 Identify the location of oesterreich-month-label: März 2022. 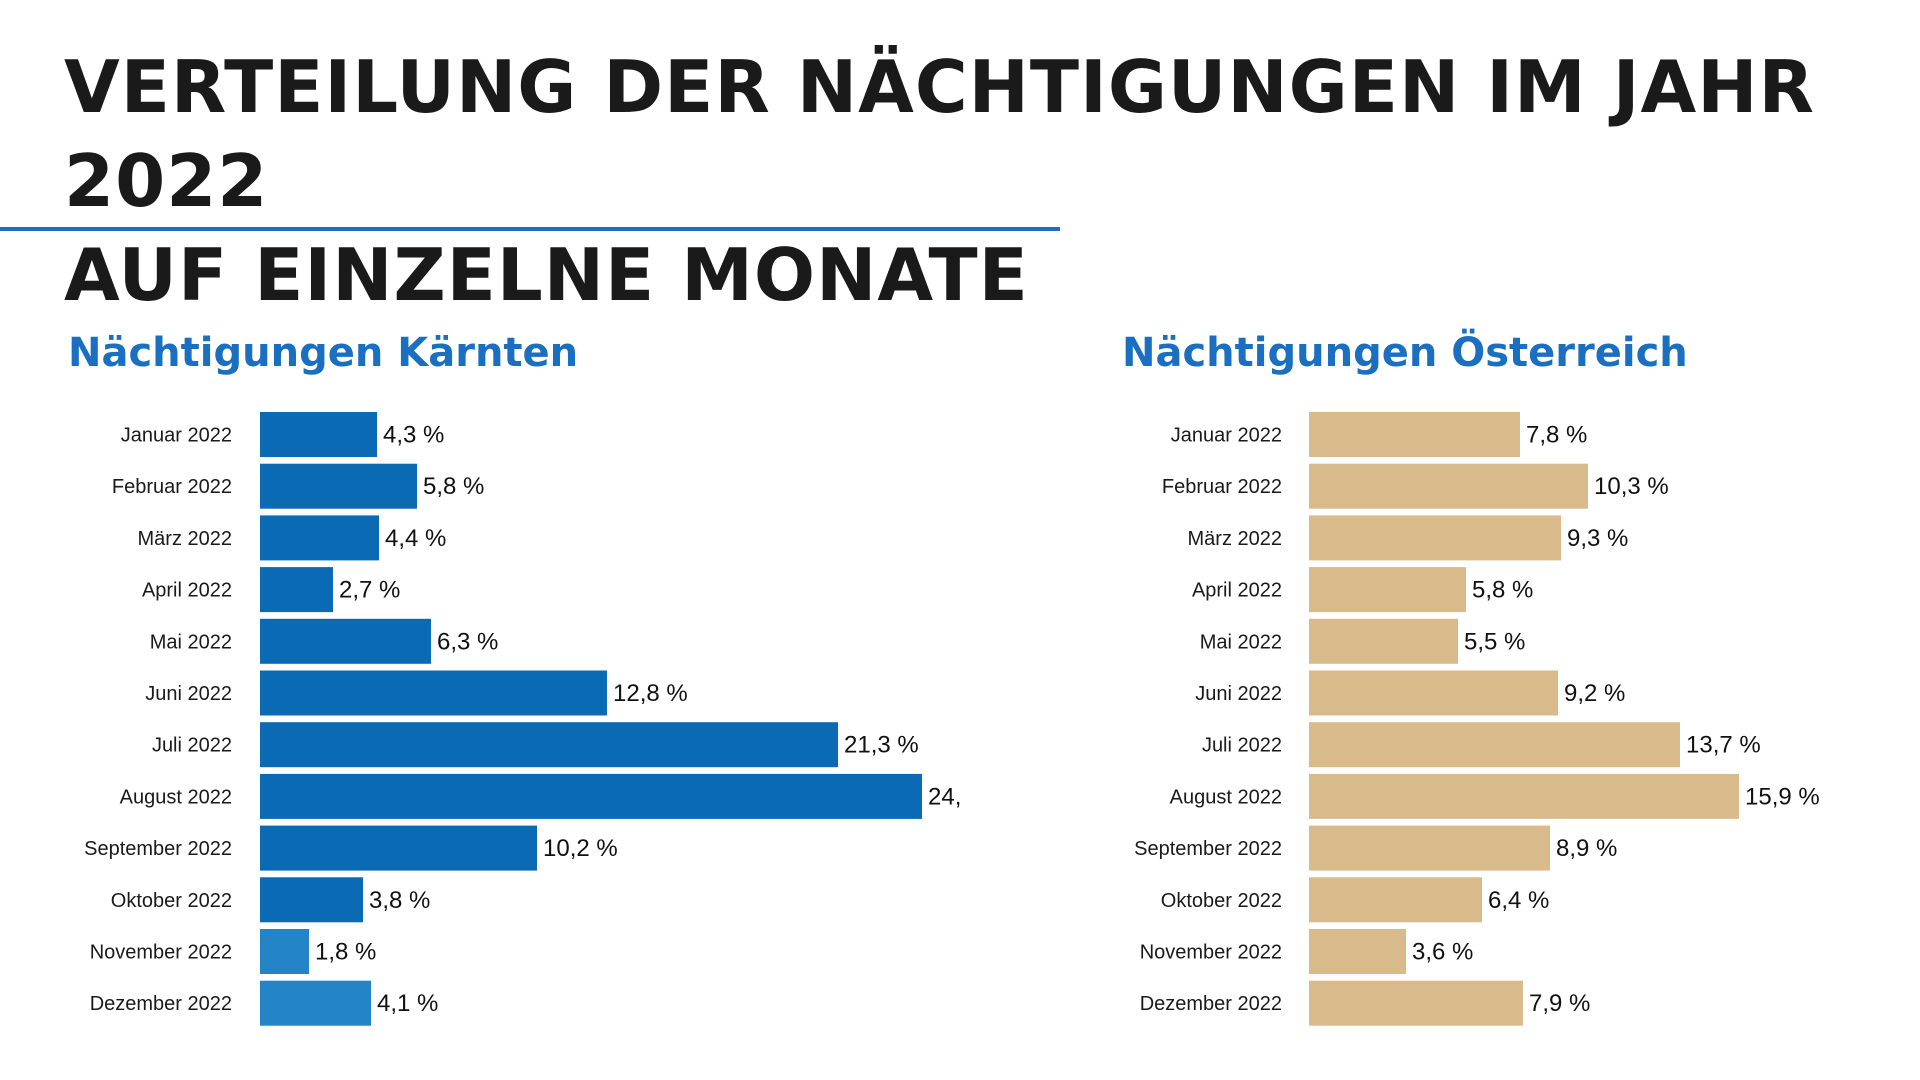
(1235, 539).